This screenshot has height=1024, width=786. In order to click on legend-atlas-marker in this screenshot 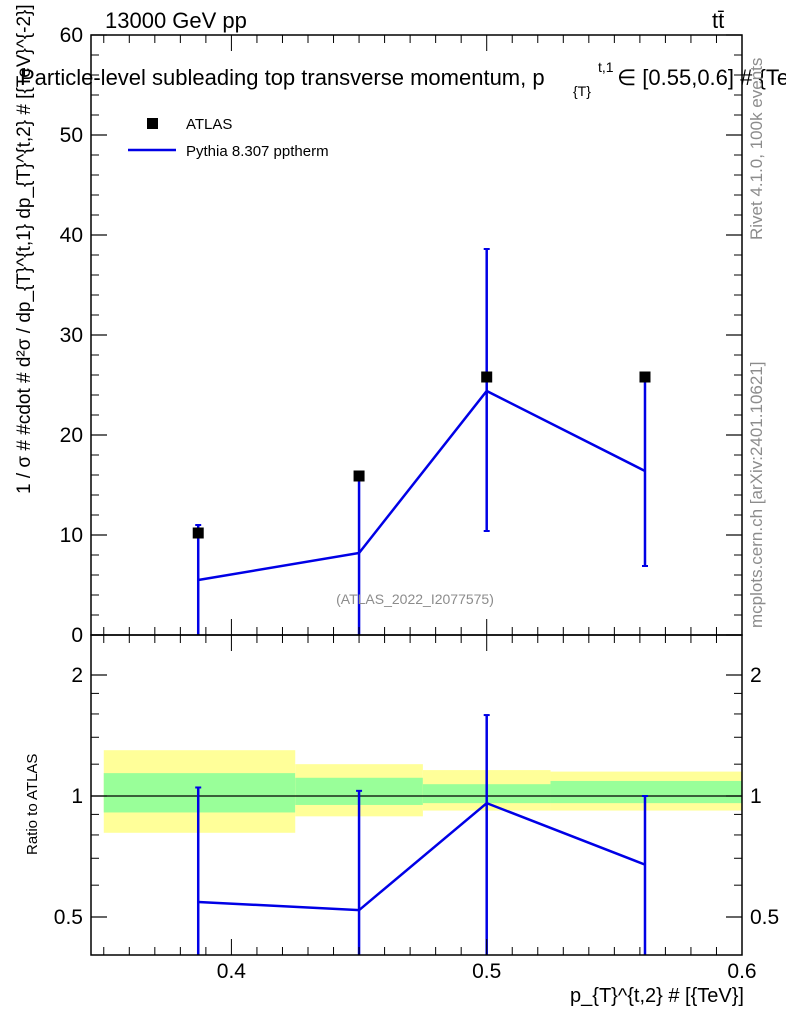, I will do `click(152, 123)`.